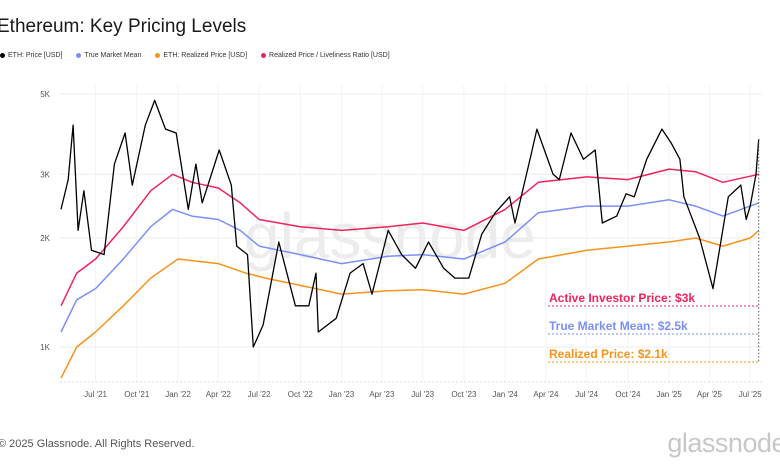 This screenshot has height=470, width=780. Describe the element at coordinates (608, 354) in the screenshot. I see `annotation-label: Realized Price: $2.1k` at that location.